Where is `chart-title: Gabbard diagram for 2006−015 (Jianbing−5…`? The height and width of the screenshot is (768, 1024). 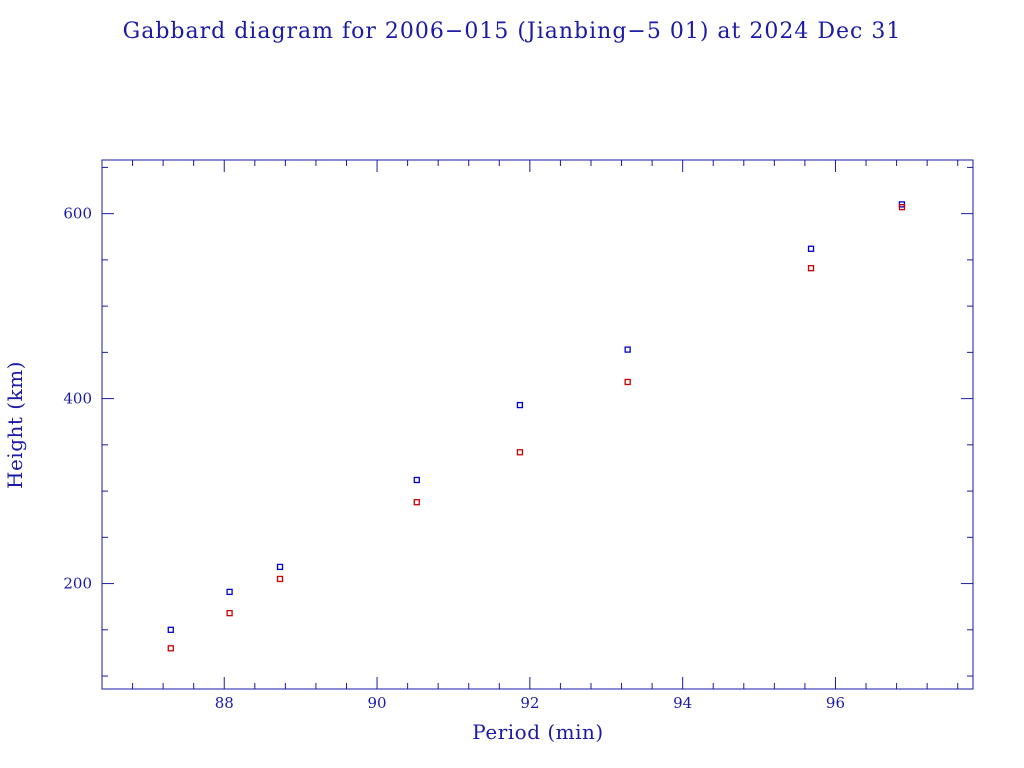
chart-title: Gabbard diagram for 2006−015 (Jianbing−5… is located at coordinates (512, 31).